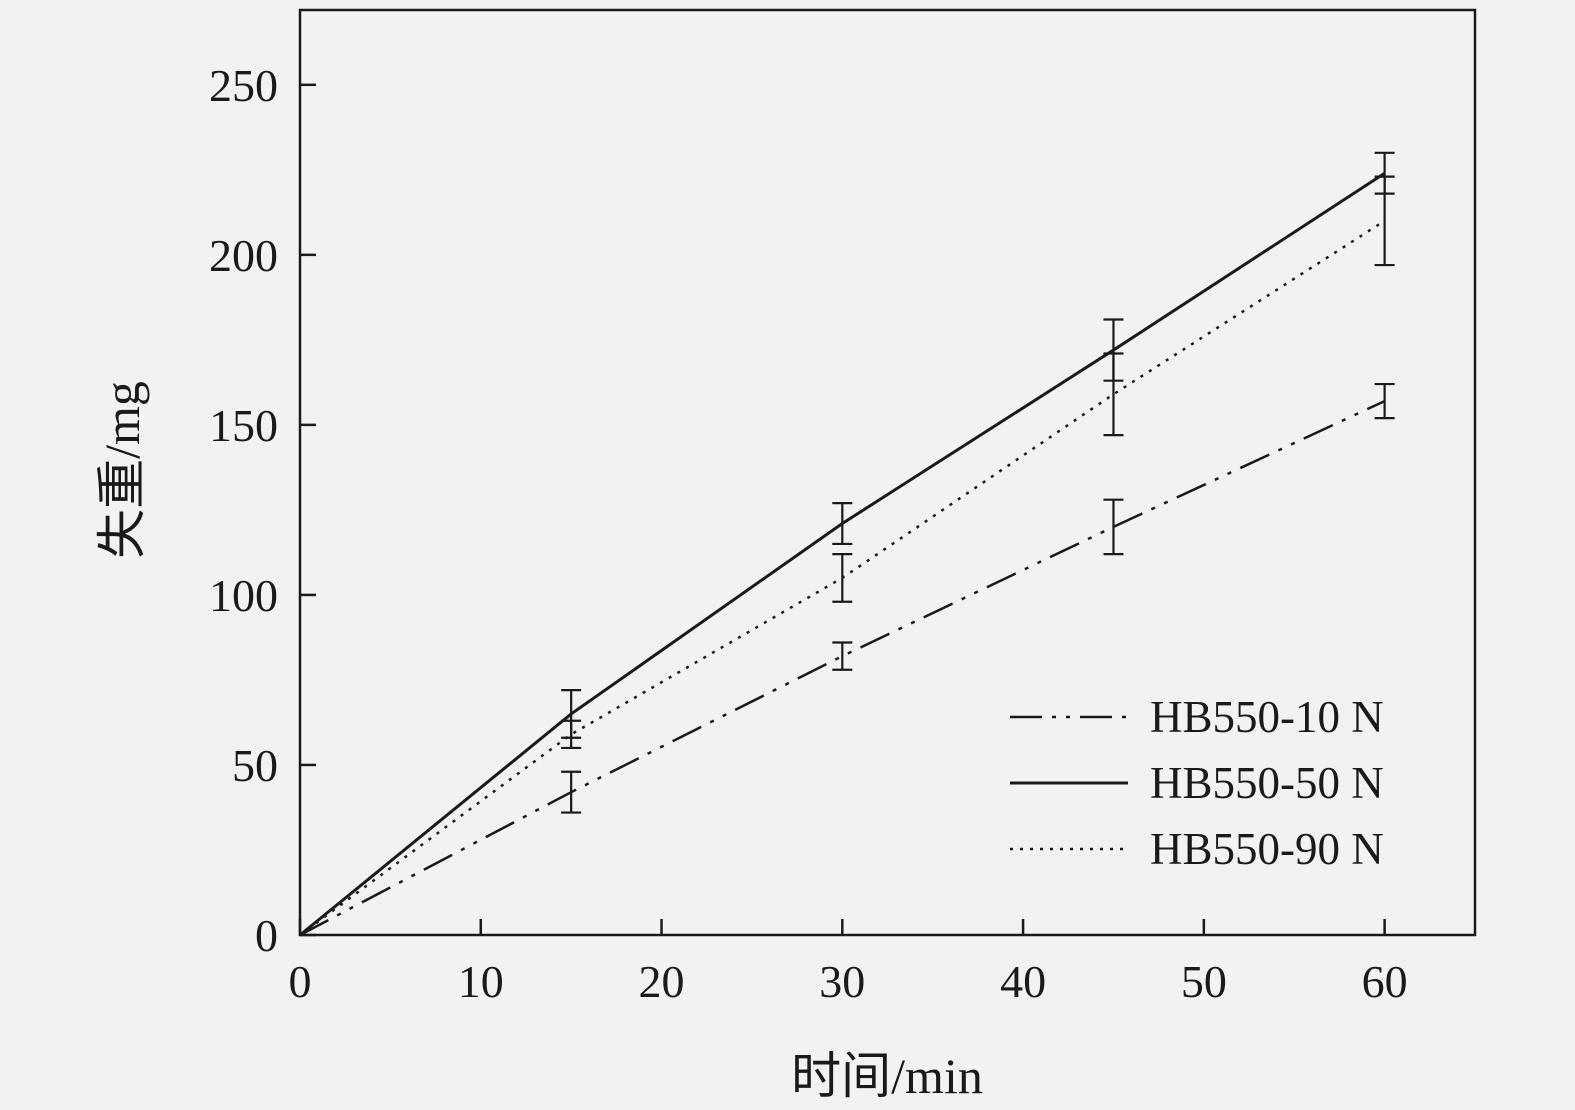  Describe the element at coordinates (662, 981) in the screenshot. I see `svg-text: 20` at that location.